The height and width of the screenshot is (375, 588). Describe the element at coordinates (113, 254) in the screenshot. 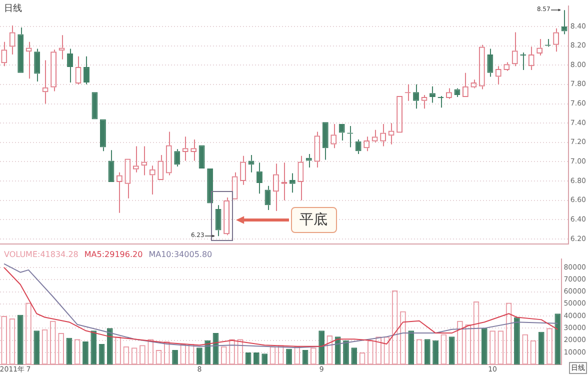

I see `text: MA5:29196.20` at that location.